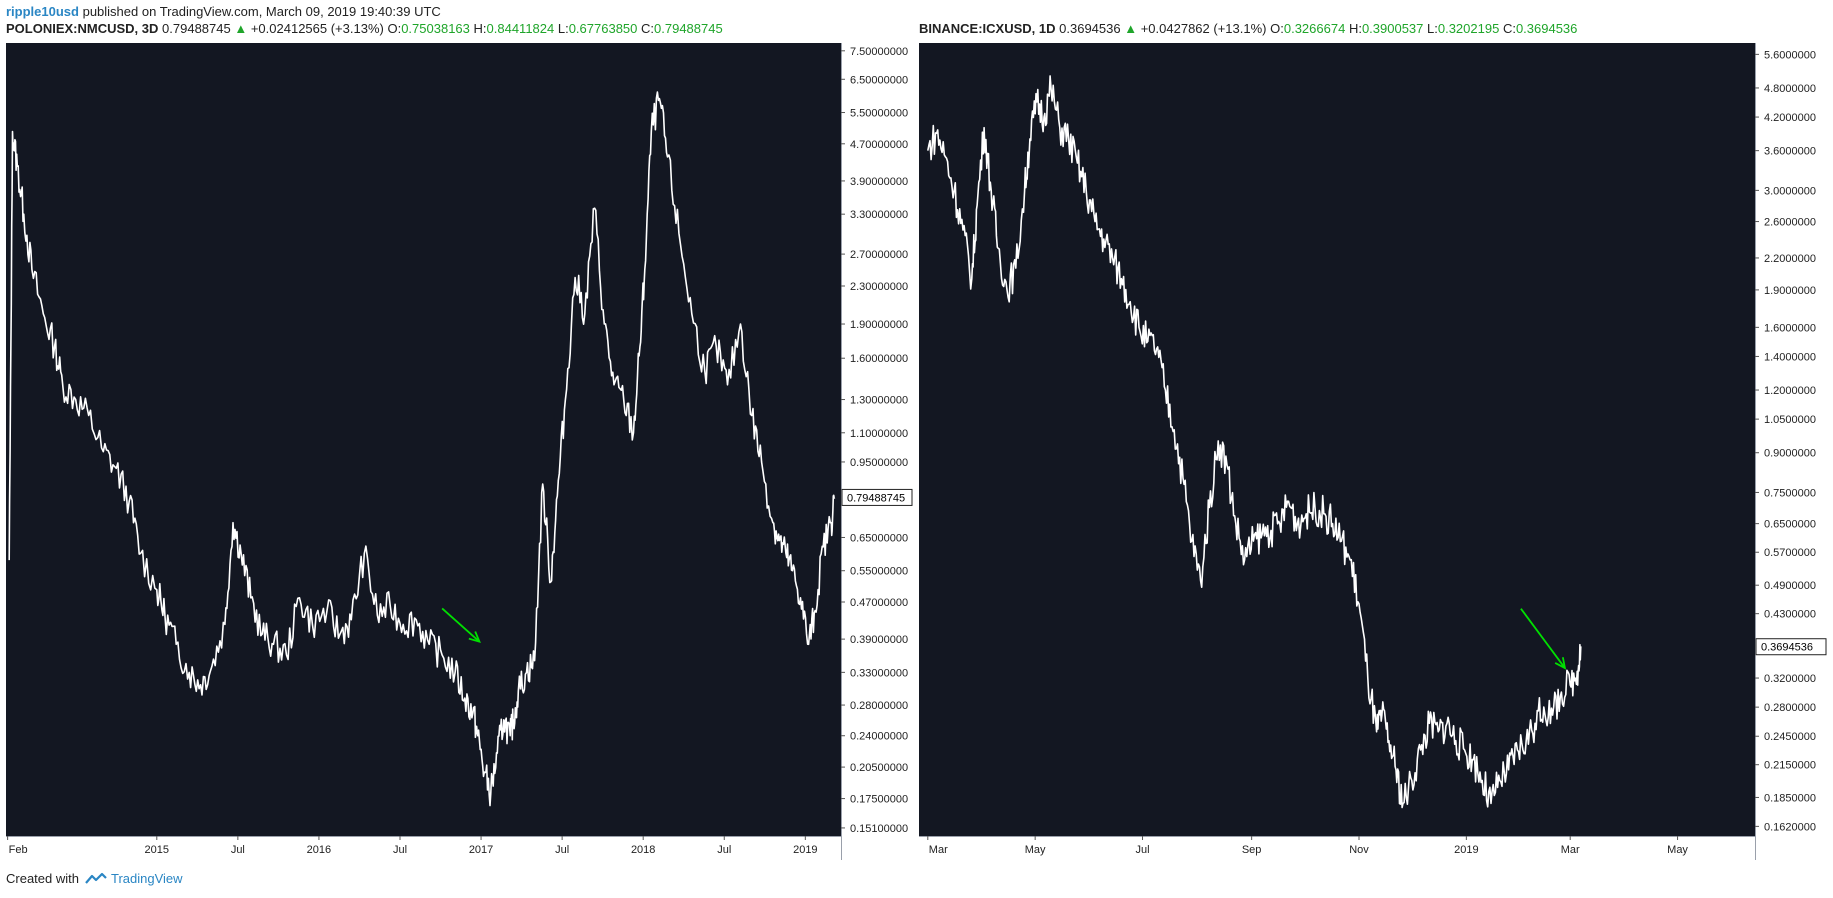  Describe the element at coordinates (1790, 420) in the screenshot. I see `y-tick-label: 1.0500000` at that location.